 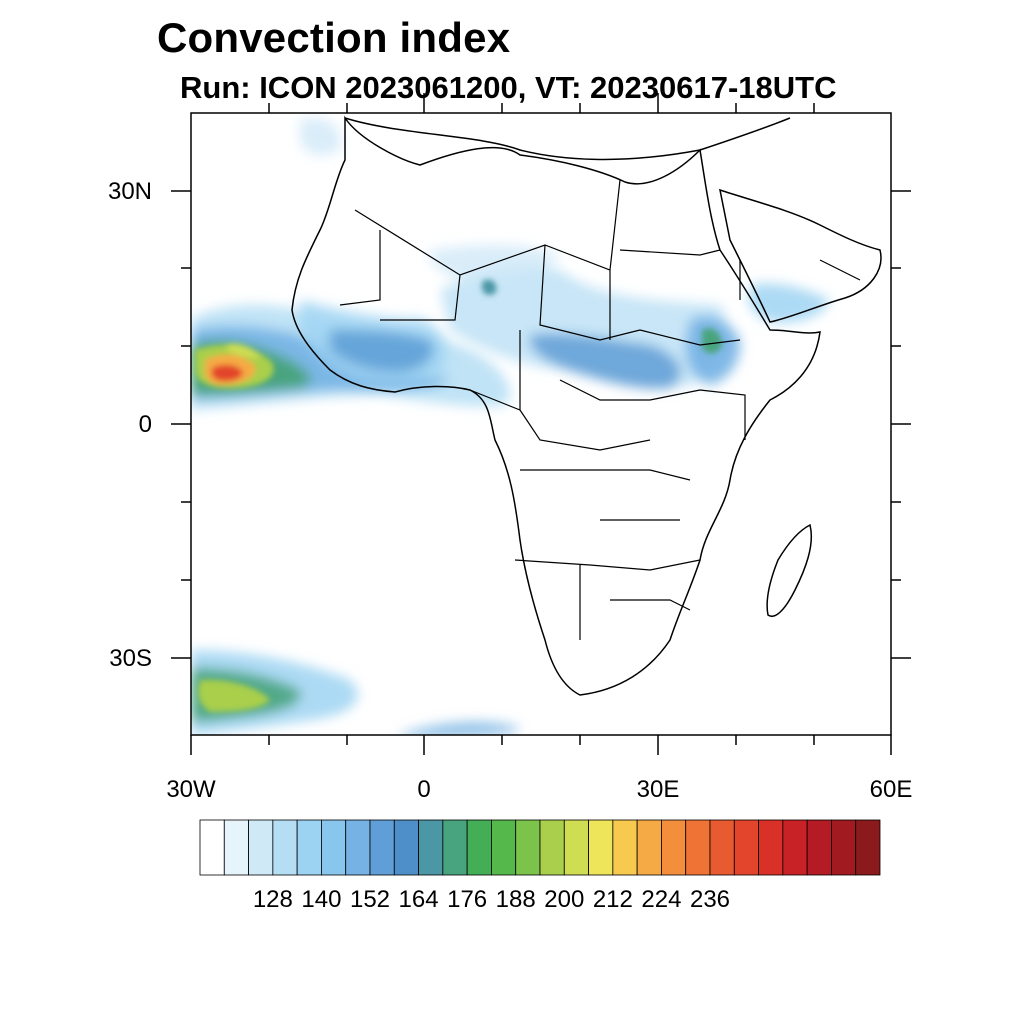 I want to click on sahel-spot, so click(x=489, y=287).